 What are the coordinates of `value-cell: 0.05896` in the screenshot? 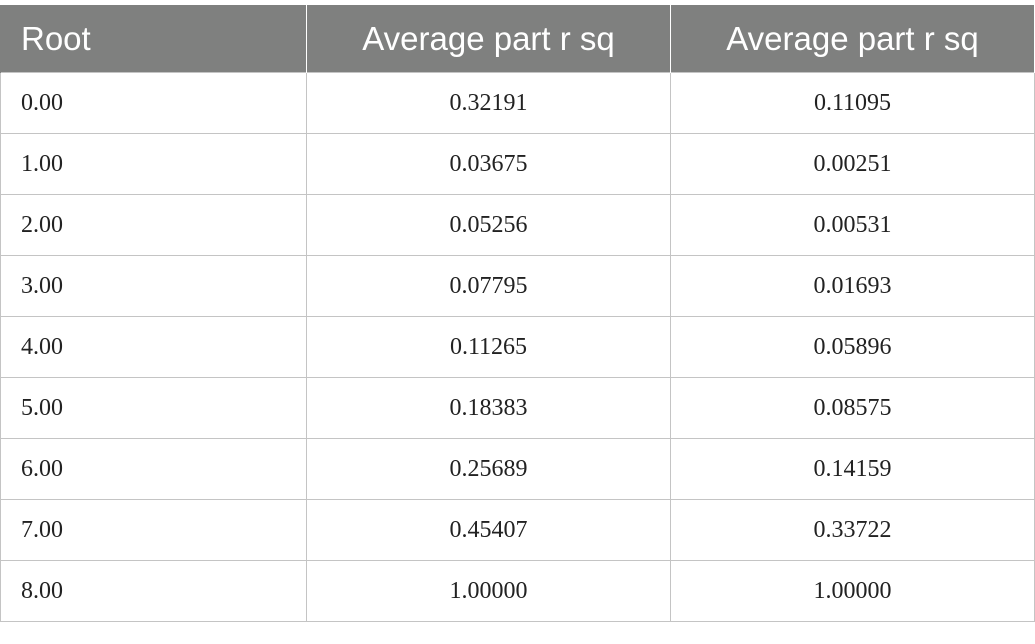 It's located at (852, 347).